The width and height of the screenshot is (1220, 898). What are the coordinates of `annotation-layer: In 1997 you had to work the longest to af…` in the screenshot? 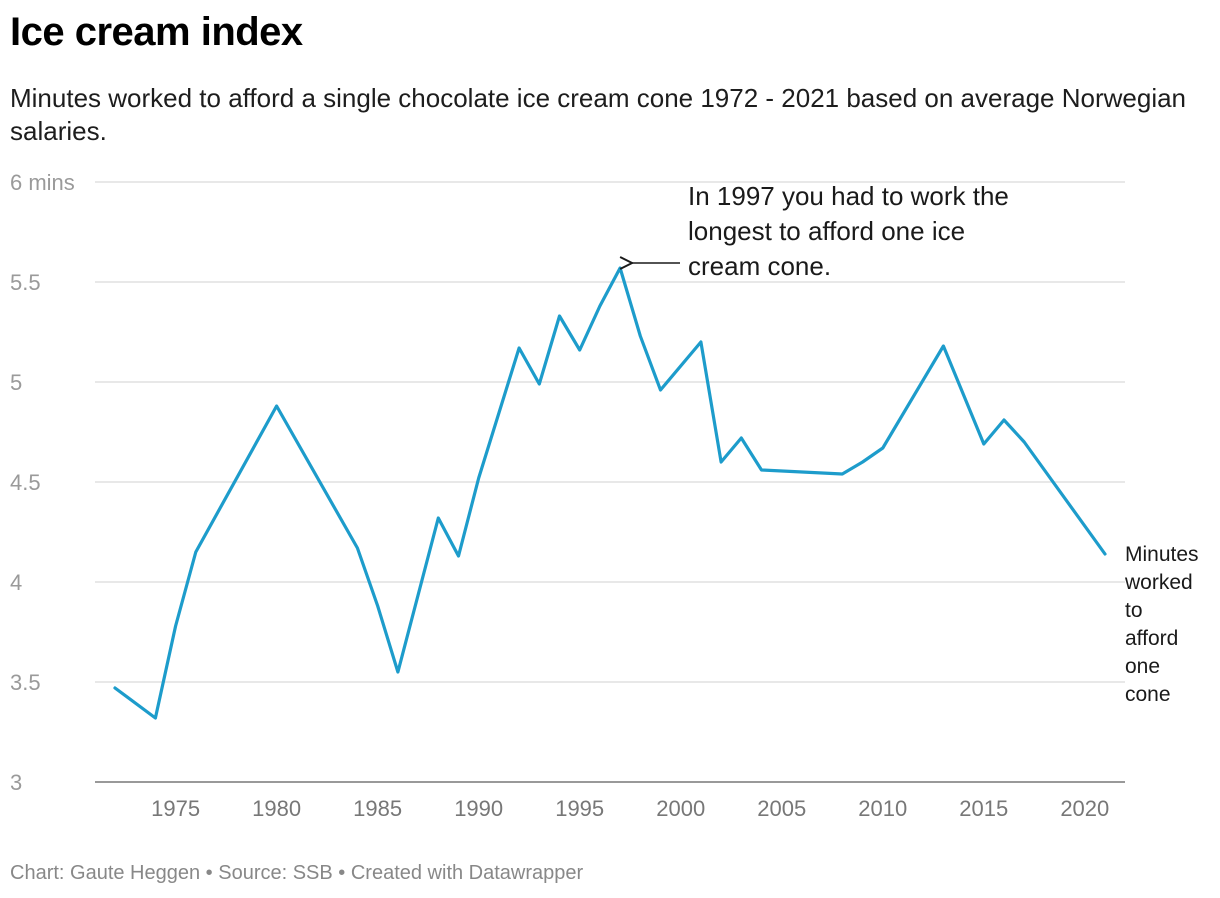 It's located at (820, 231).